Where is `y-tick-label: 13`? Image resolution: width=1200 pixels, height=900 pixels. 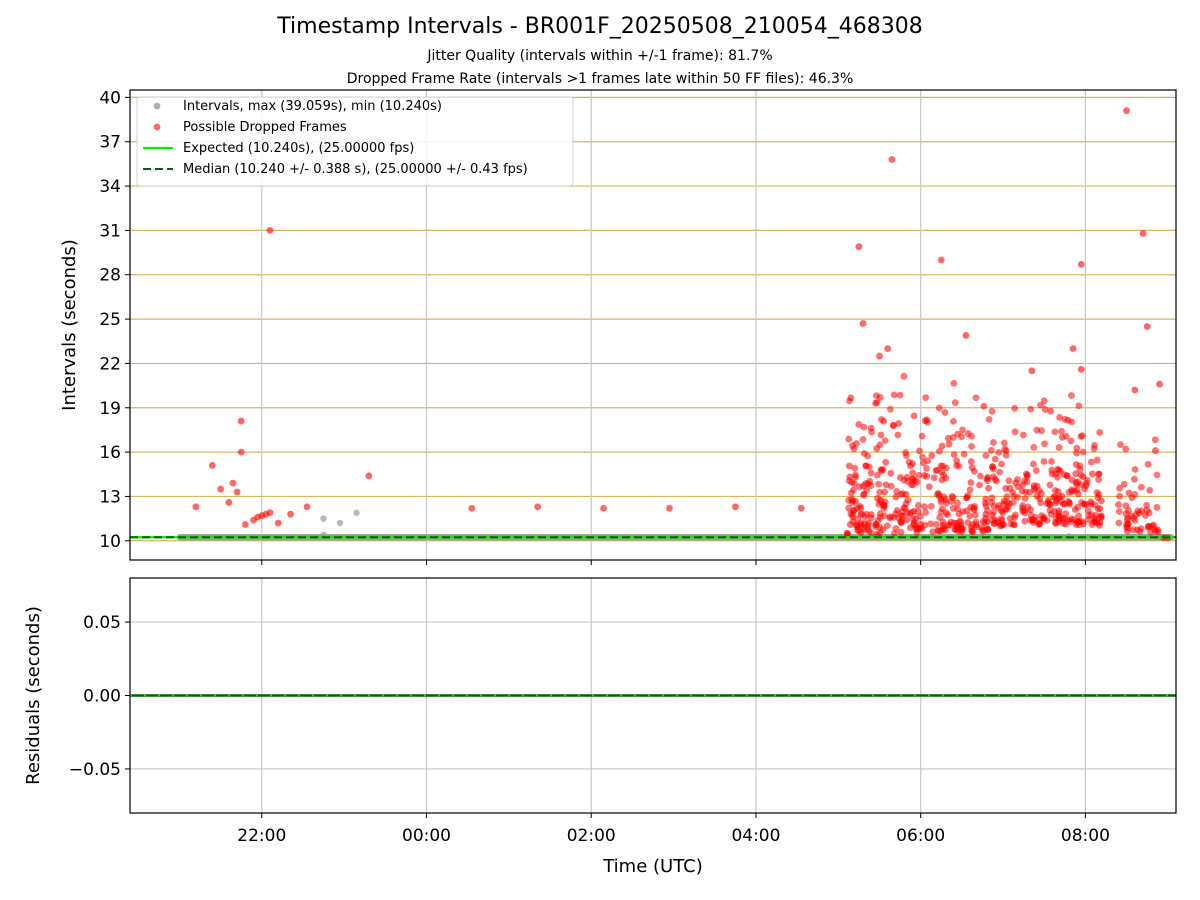 y-tick-label: 13 is located at coordinates (110, 497).